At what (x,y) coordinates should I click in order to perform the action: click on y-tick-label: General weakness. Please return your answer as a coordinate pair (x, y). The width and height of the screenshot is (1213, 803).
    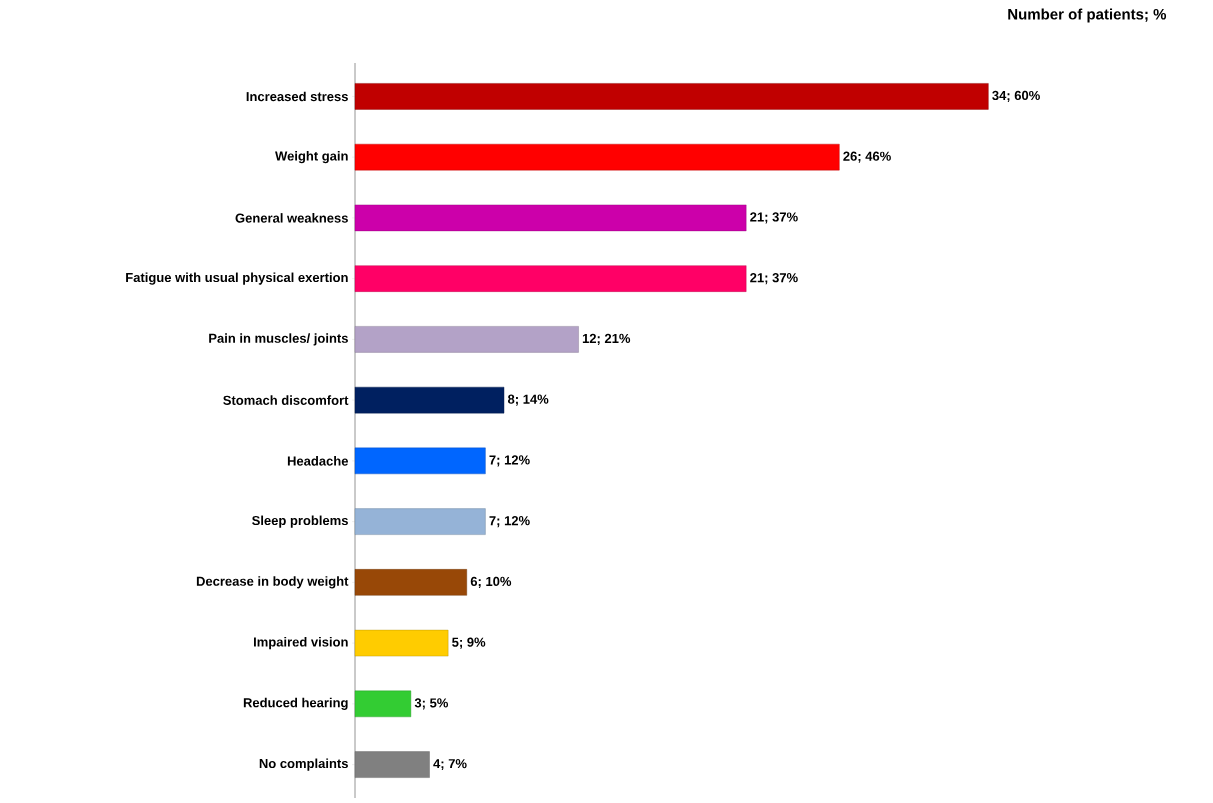
    Looking at the image, I should click on (291, 218).